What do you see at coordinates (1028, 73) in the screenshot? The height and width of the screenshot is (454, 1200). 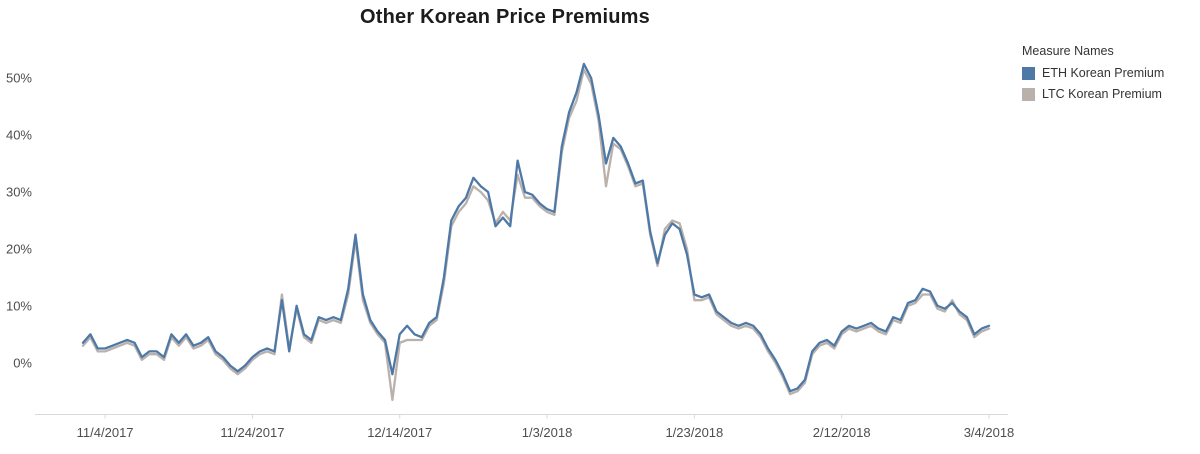 I see `legend-swatch-eth-icon` at bounding box center [1028, 73].